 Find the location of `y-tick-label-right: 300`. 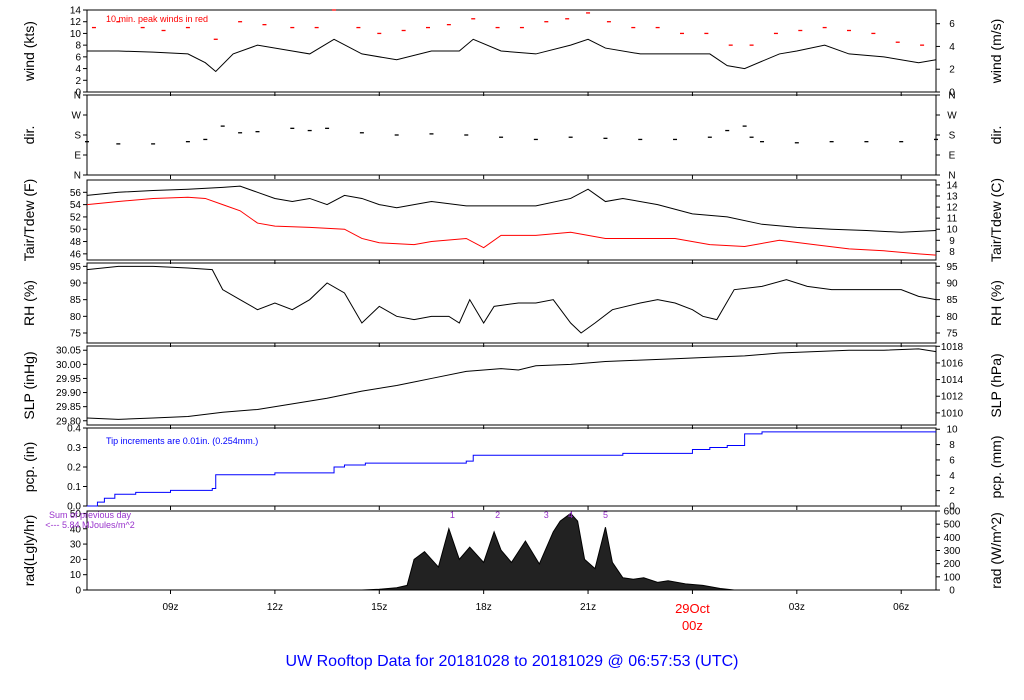

y-tick-label-right: 300 is located at coordinates (952, 551).